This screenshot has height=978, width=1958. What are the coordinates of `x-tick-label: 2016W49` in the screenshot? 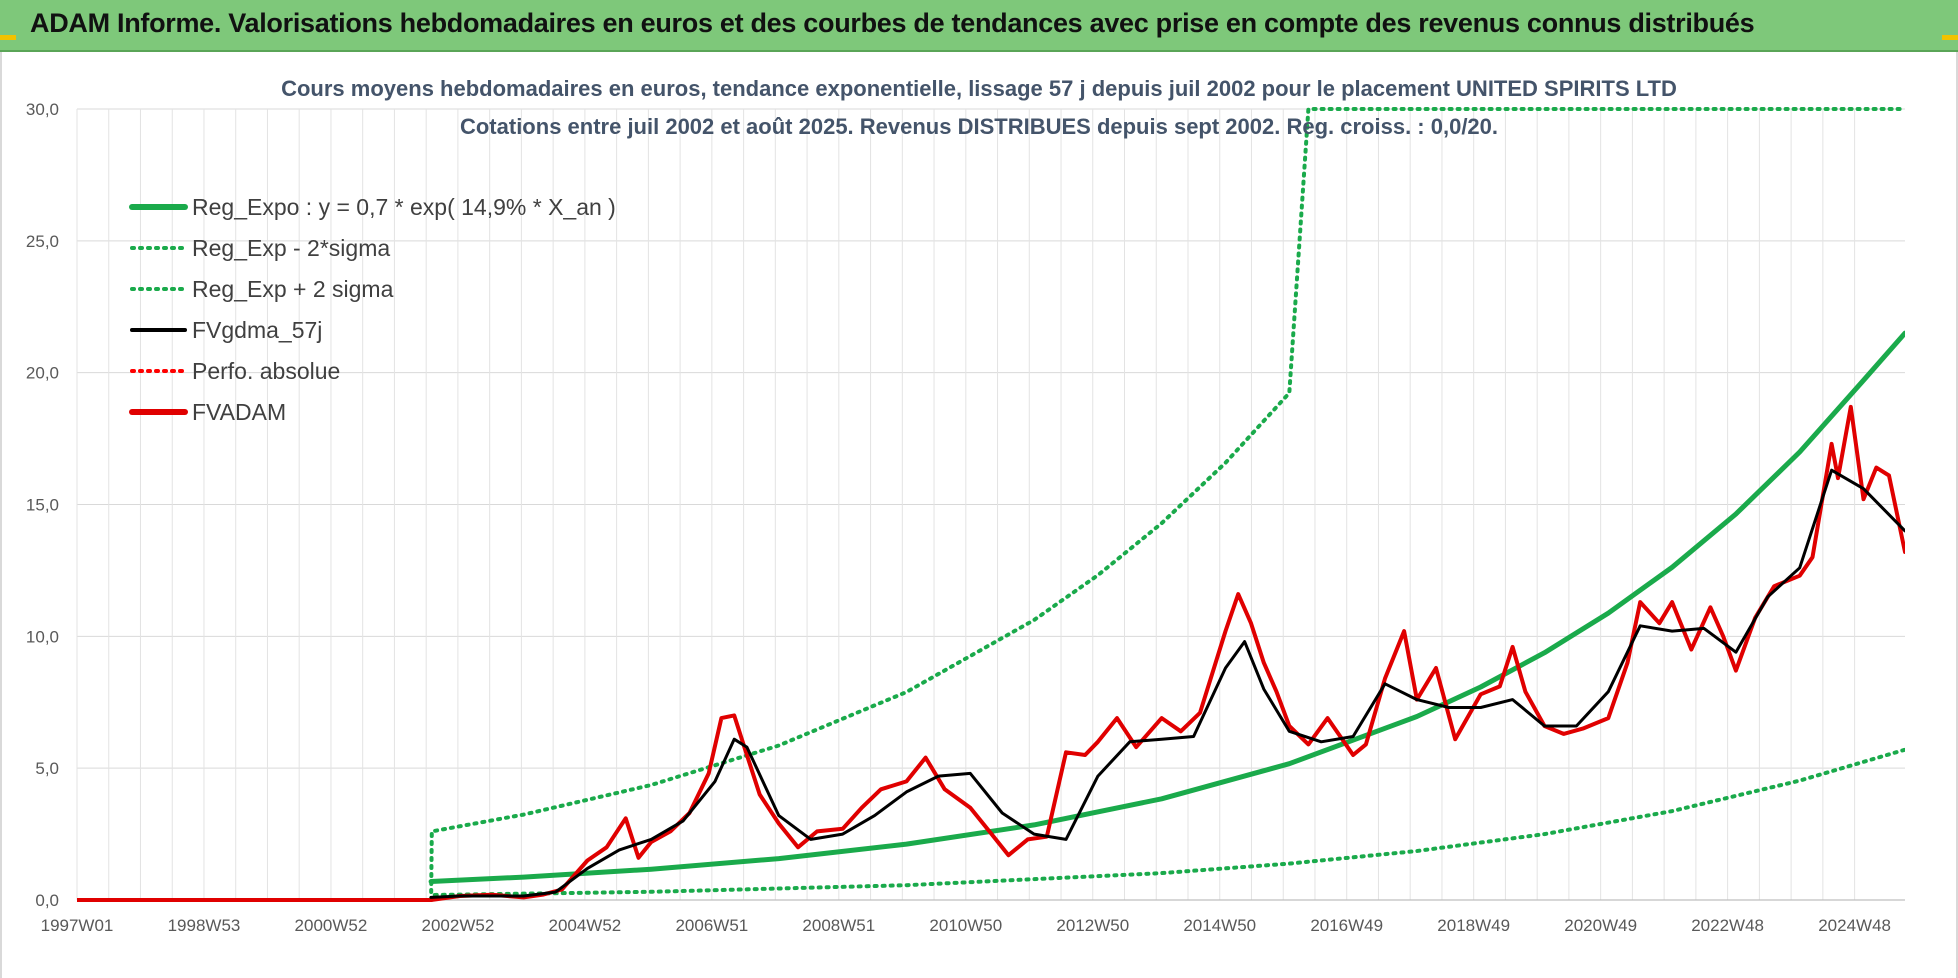 It's located at (1346, 925).